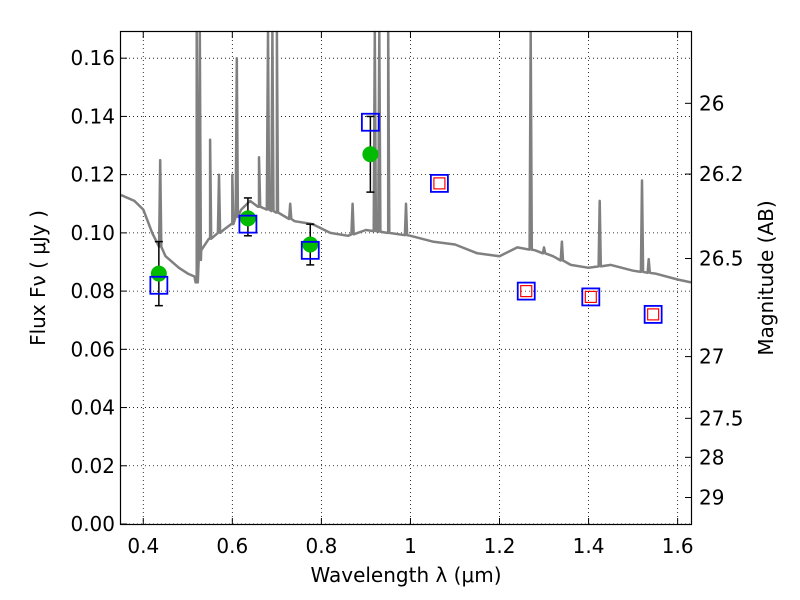 The width and height of the screenshot is (800, 600). I want to click on y-tick-label: 0.10, so click(92, 233).